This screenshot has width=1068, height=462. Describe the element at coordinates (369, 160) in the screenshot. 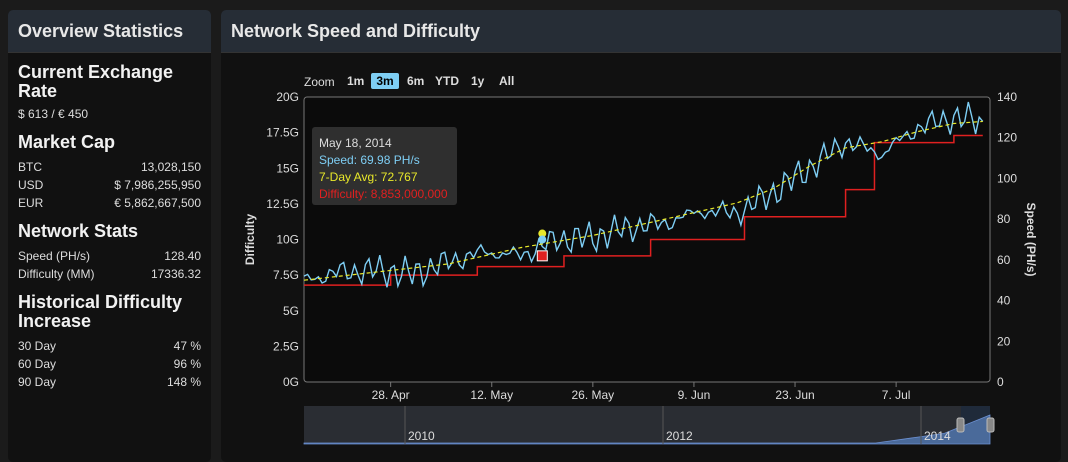

I see `tooltip-speed: Speed: 69.98 PH/s` at that location.